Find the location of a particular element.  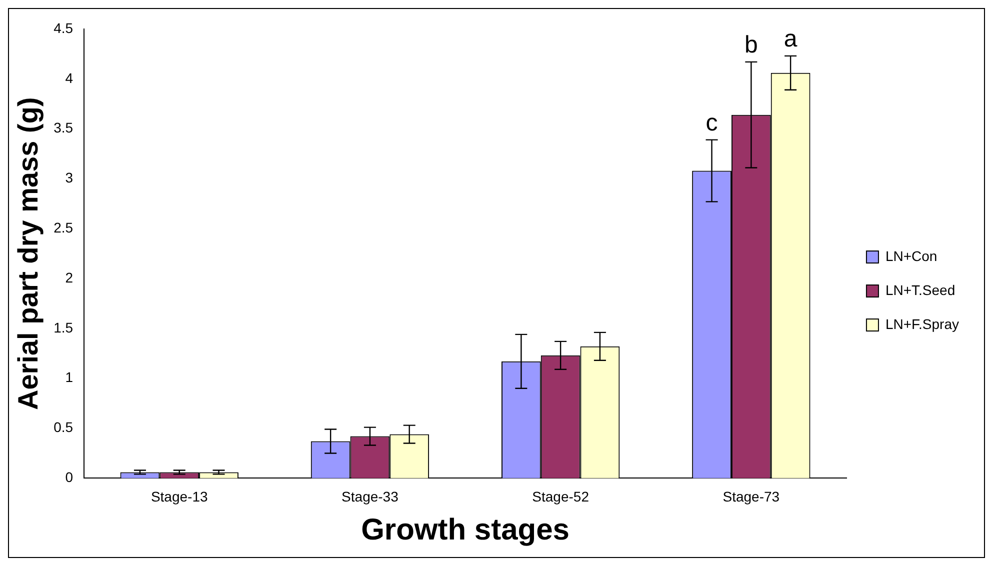

y-tick-label: 3.5 is located at coordinates (64, 128).